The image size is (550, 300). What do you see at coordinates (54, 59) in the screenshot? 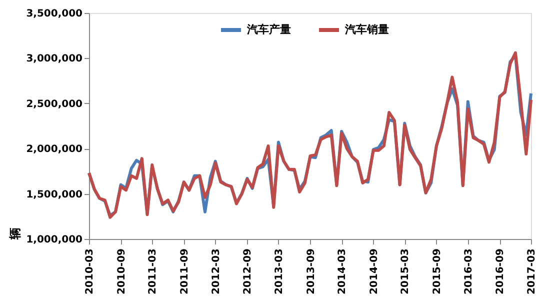
I see `y-tick-label: 3,000,000` at bounding box center [54, 59].